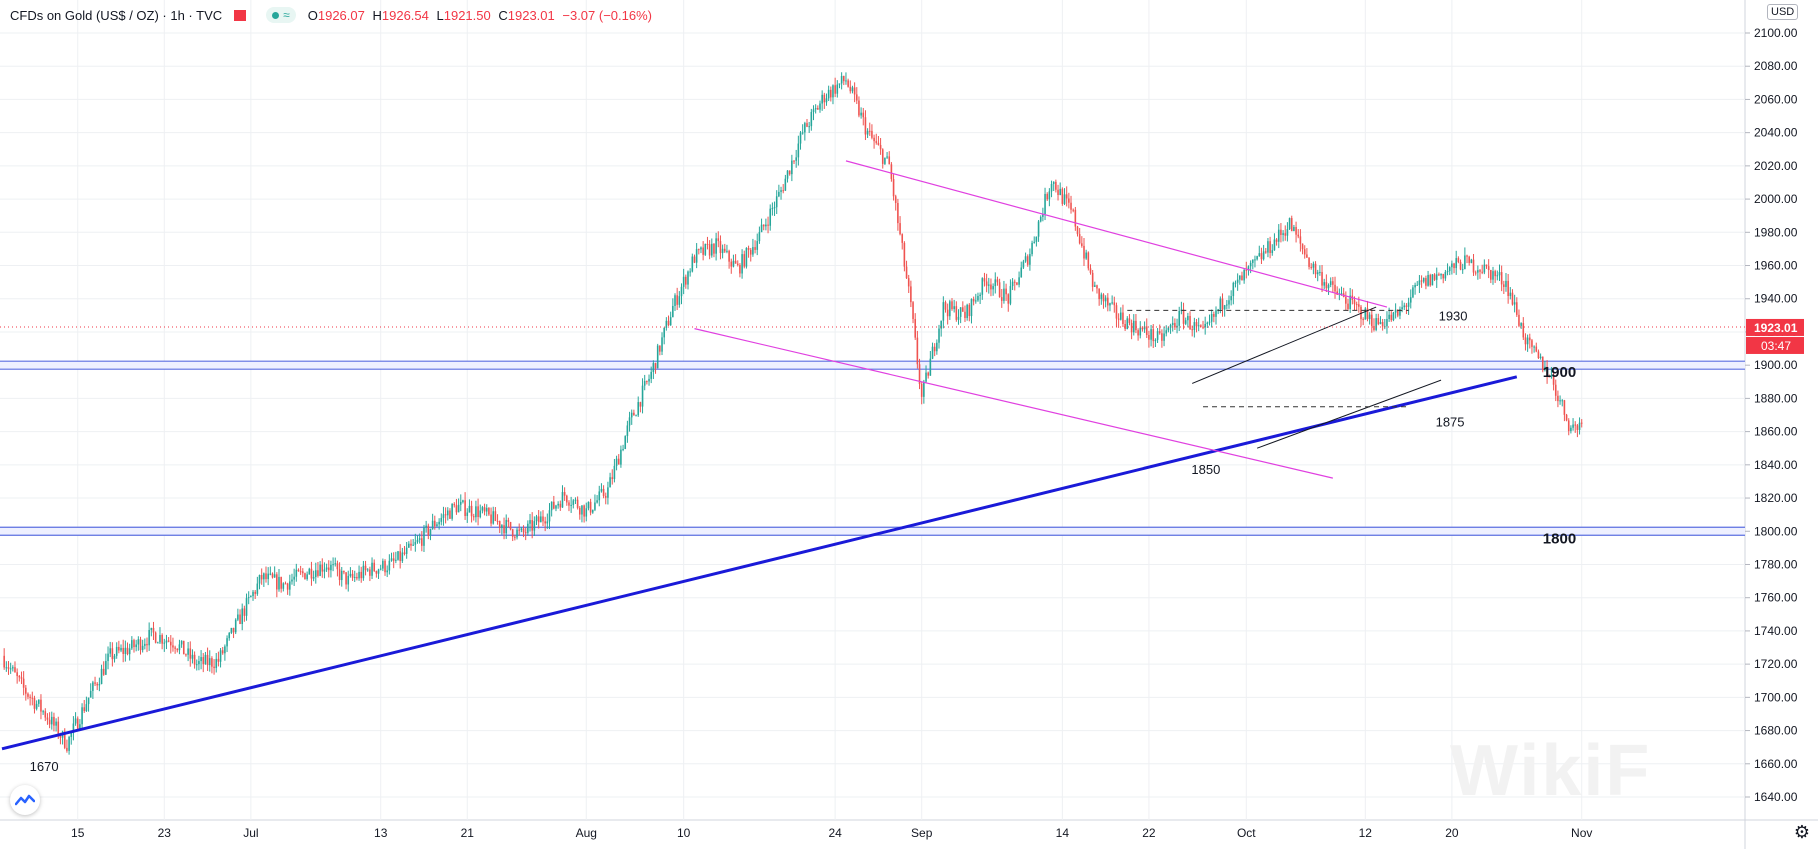 The height and width of the screenshot is (849, 1818). Describe the element at coordinates (1783, 12) in the screenshot. I see `currency-button: USD` at that location.